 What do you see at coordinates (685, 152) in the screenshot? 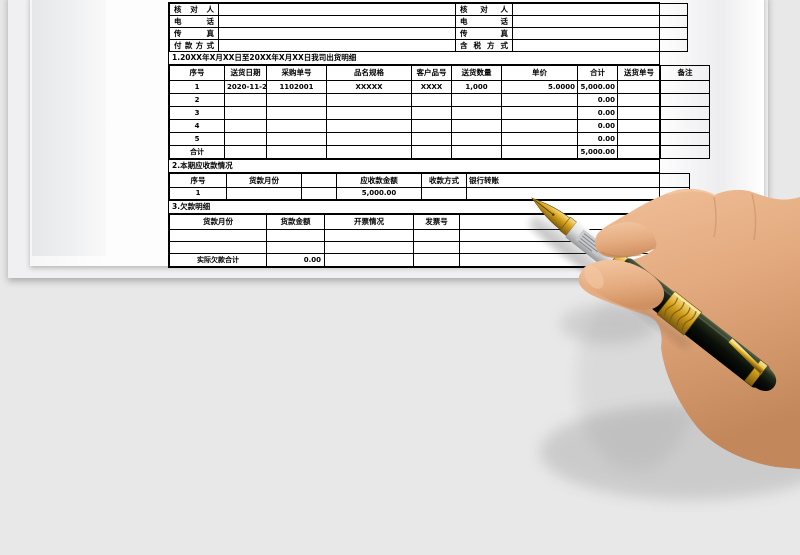
I see `table-cell` at bounding box center [685, 152].